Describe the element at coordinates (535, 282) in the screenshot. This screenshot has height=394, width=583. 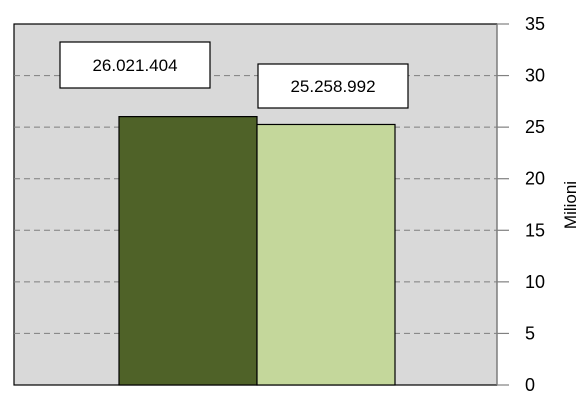
I see `y-tick-label: 10` at that location.